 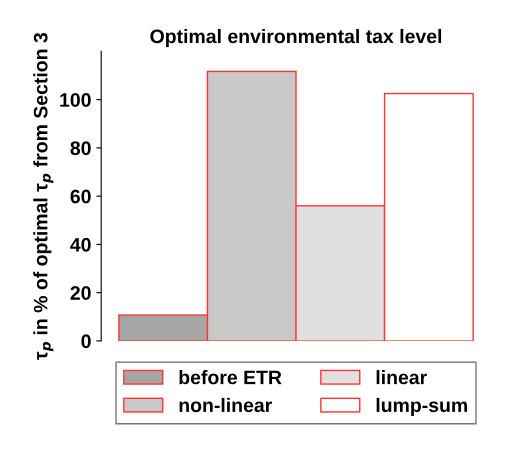 I want to click on legend-label: before ETR, so click(x=231, y=377).